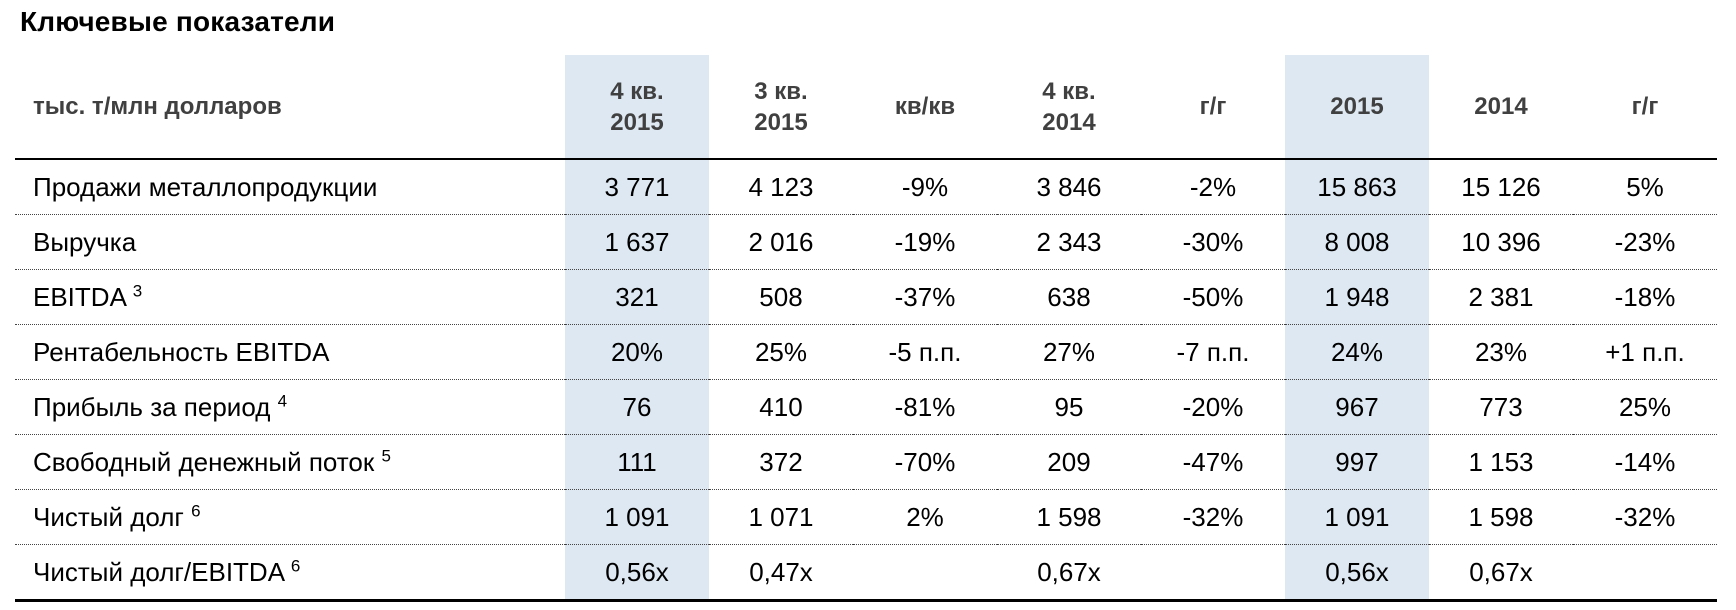 The image size is (1736, 610). What do you see at coordinates (290, 187) in the screenshot?
I see `row-label: Продажи металлопродукции` at bounding box center [290, 187].